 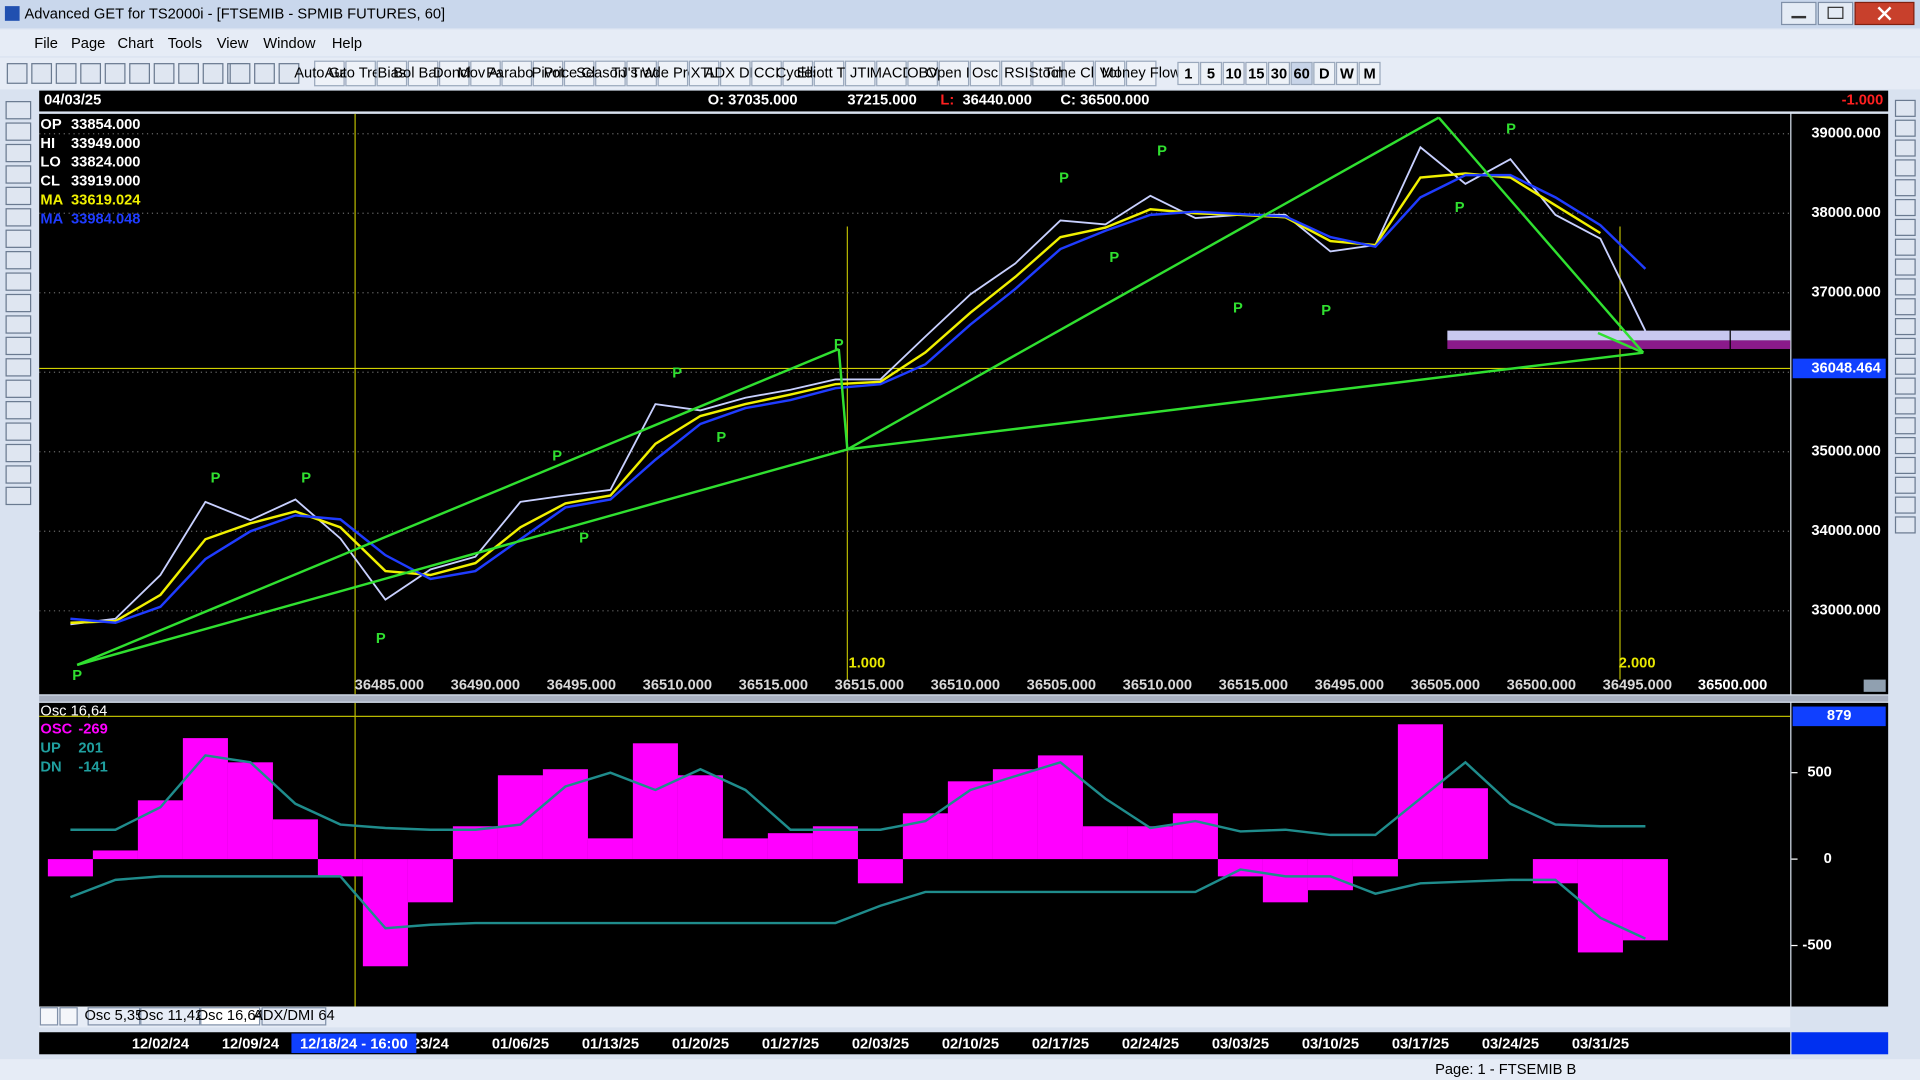 I want to click on tab-label: Osc 5,35, so click(x=113, y=1016).